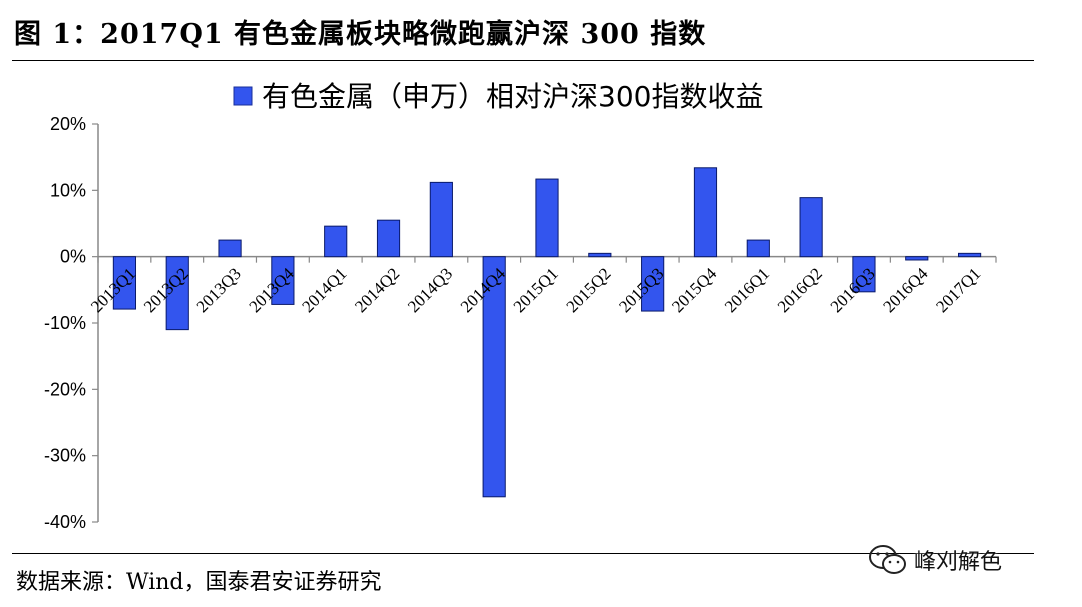 Image resolution: width=1082 pixels, height=607 pixels. I want to click on x-category-label: 2015Q1, so click(536, 290).